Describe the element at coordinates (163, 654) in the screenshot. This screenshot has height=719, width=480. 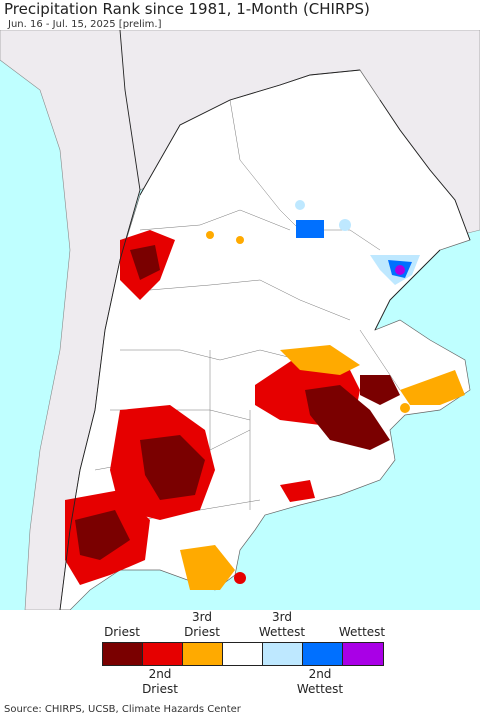
I see `swatch-2nd-driest` at that location.